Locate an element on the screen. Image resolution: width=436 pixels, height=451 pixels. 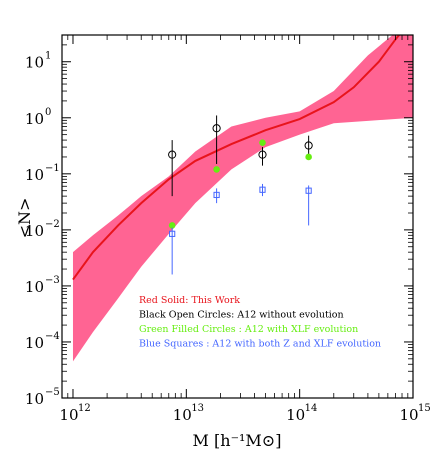
x-tick-exponent: 14 is located at coordinates (311, 408).